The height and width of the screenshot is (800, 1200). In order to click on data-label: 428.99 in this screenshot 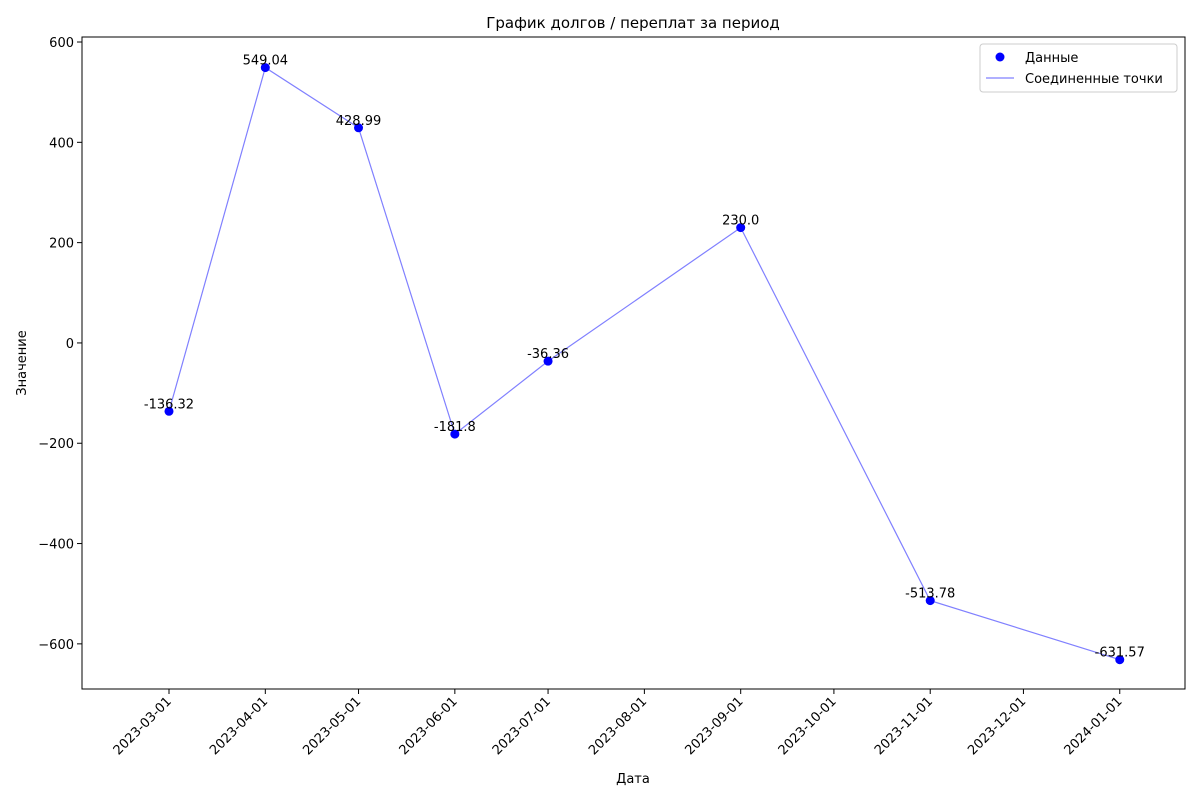, I will do `click(359, 121)`.